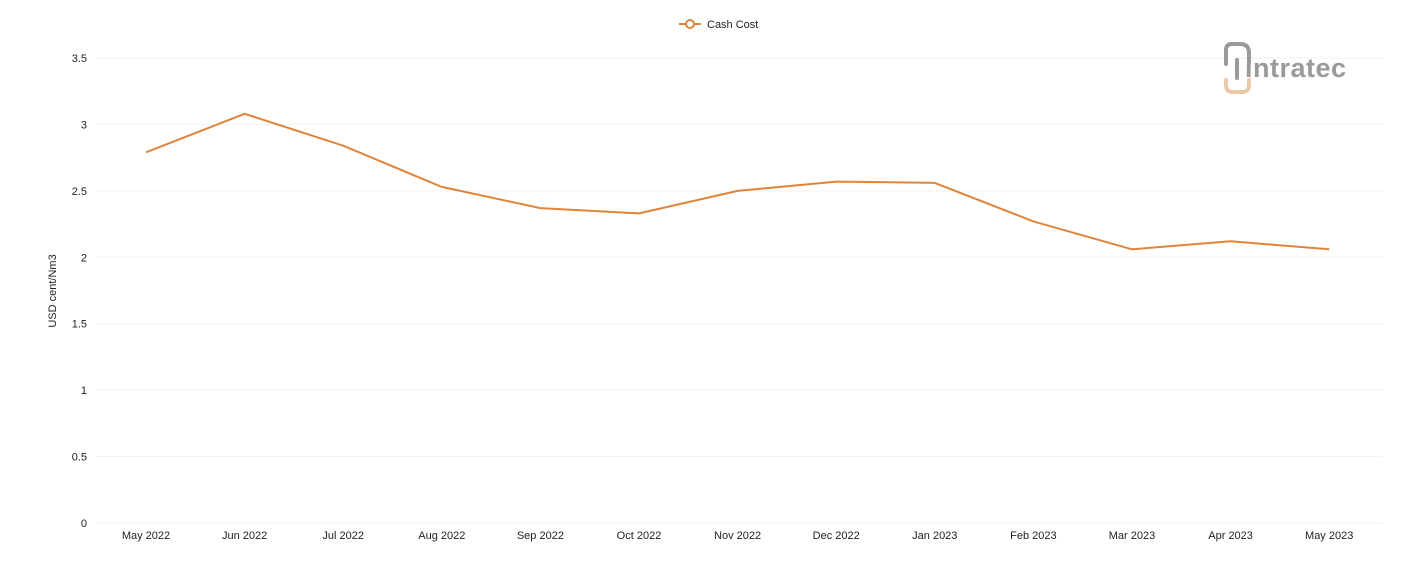 Image resolution: width=1401 pixels, height=561 pixels. Describe the element at coordinates (540, 536) in the screenshot. I see `x-tick-label: Sep 2022` at that location.